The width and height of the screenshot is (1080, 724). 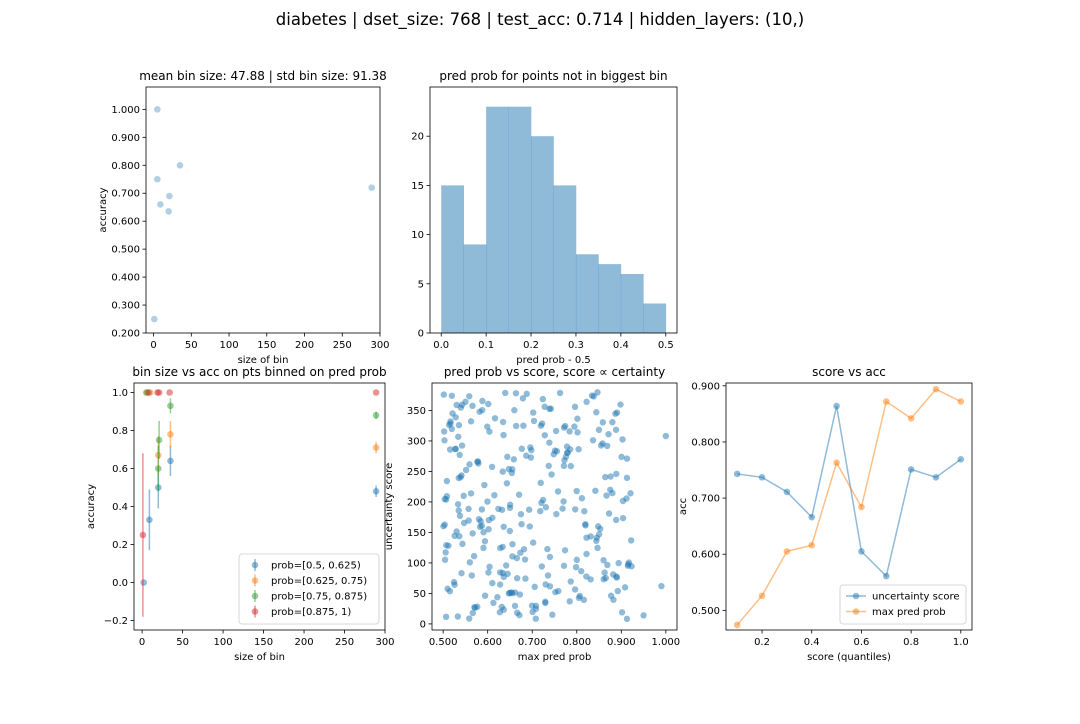 What do you see at coordinates (531, 345) in the screenshot?
I see `x-tick-label: 0.2` at bounding box center [531, 345].